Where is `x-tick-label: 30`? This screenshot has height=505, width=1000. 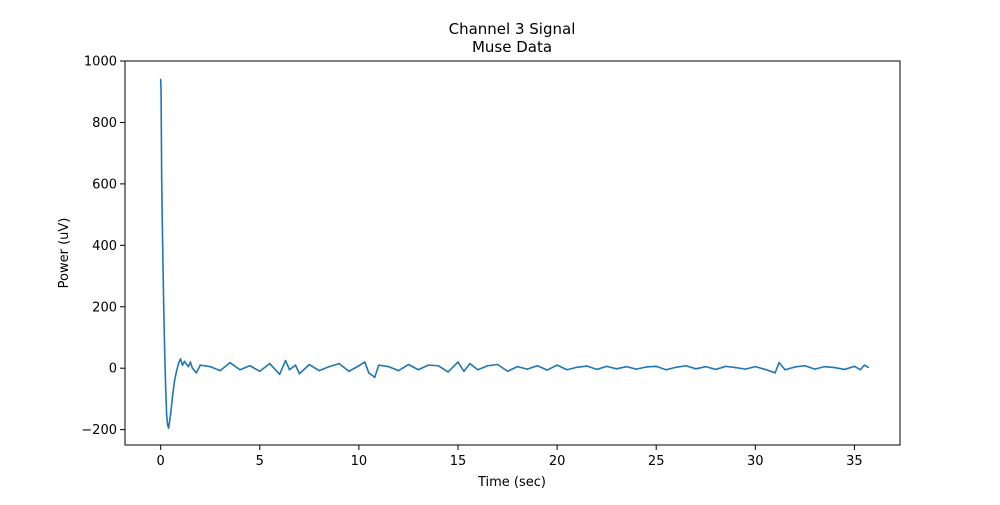 x-tick-label: 30 is located at coordinates (755, 461).